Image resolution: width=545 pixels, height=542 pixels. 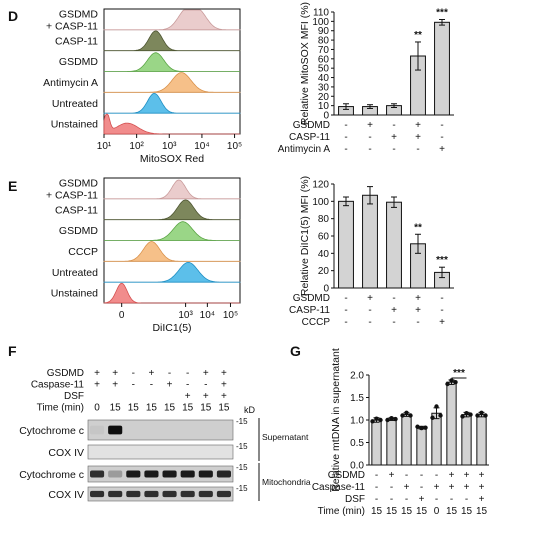 What do you see at coordinates (122, 315) in the screenshot?
I see `flow-x-tick-label: 0` at bounding box center [122, 315].